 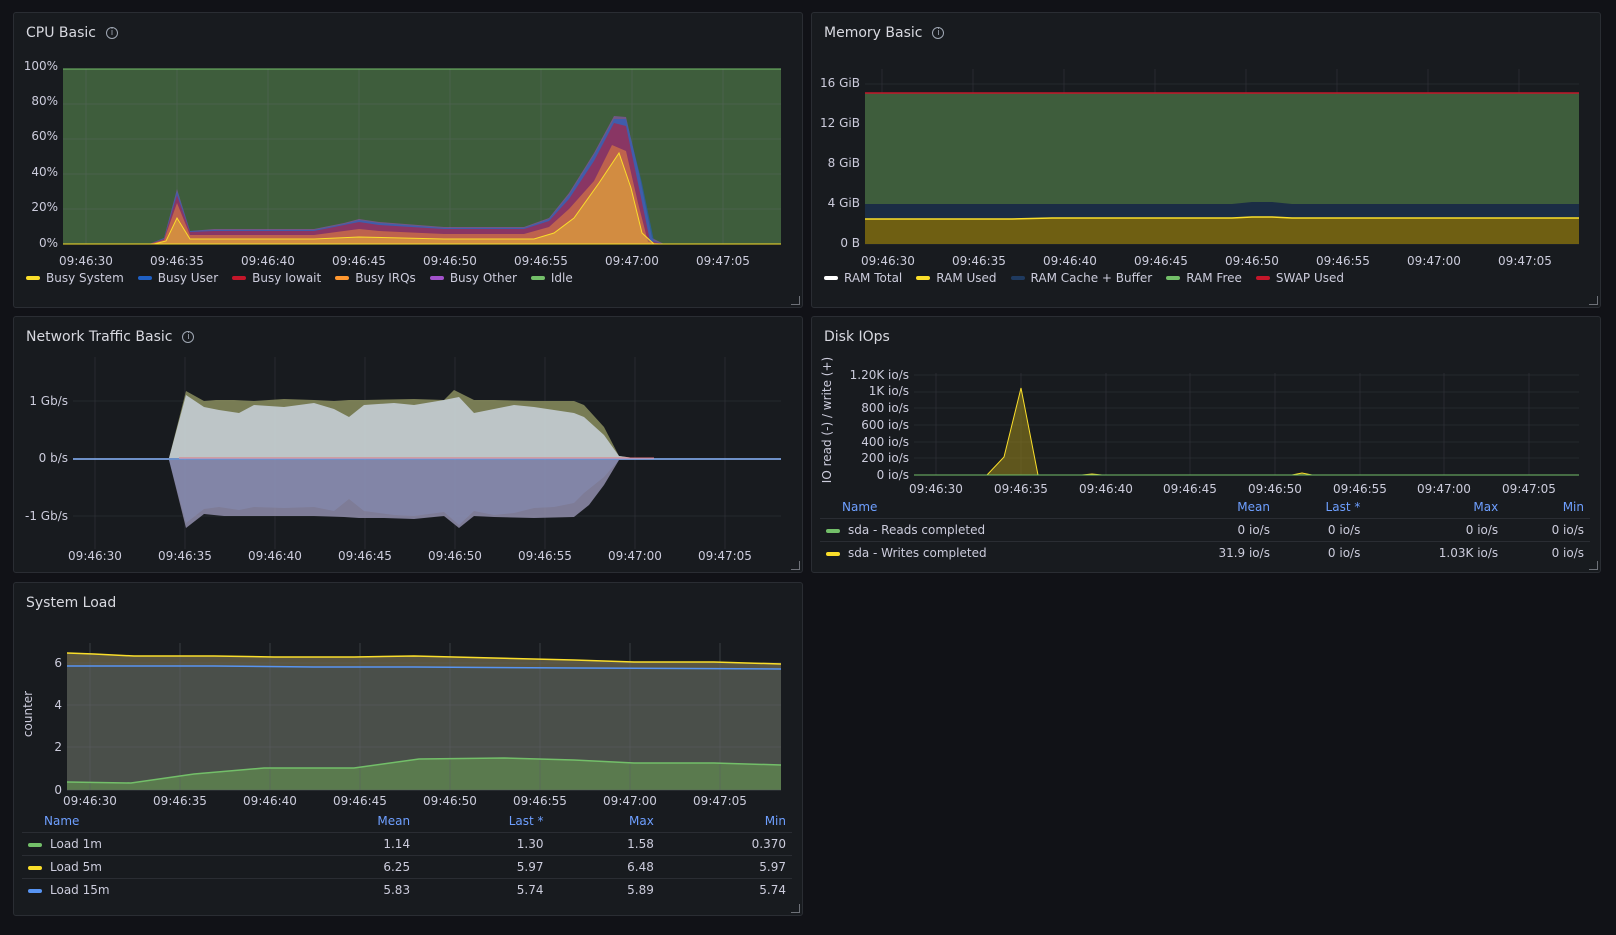 What do you see at coordinates (58, 790) in the screenshot?
I see `y-tick: 0` at bounding box center [58, 790].